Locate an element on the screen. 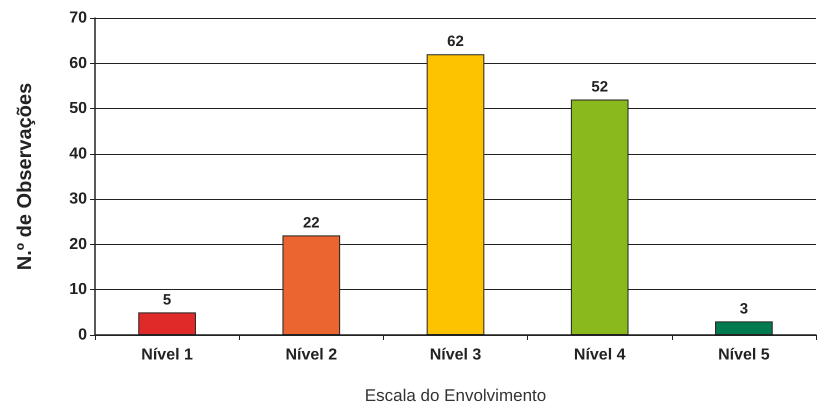  data-label: 3 is located at coordinates (744, 309).